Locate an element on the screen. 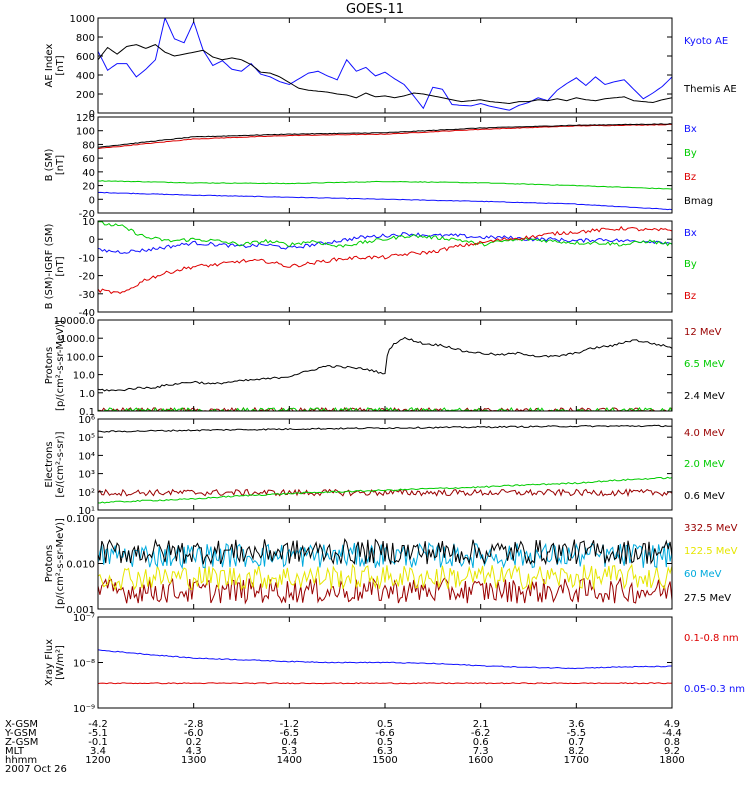 Image resolution: width=750 pixels, height=800 pixels. x-row-value: 1800 is located at coordinates (671, 760).